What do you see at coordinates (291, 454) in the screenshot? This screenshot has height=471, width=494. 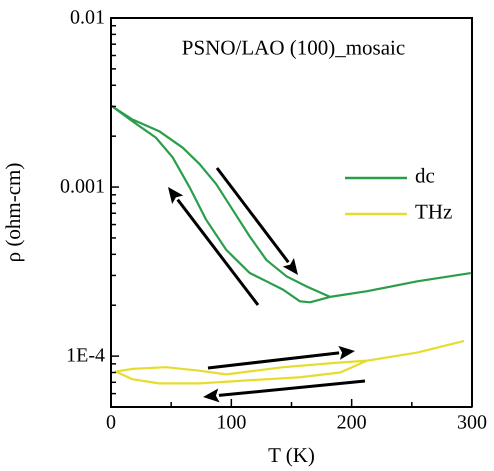 I see `x-axis-title: T (K)` at bounding box center [291, 454].